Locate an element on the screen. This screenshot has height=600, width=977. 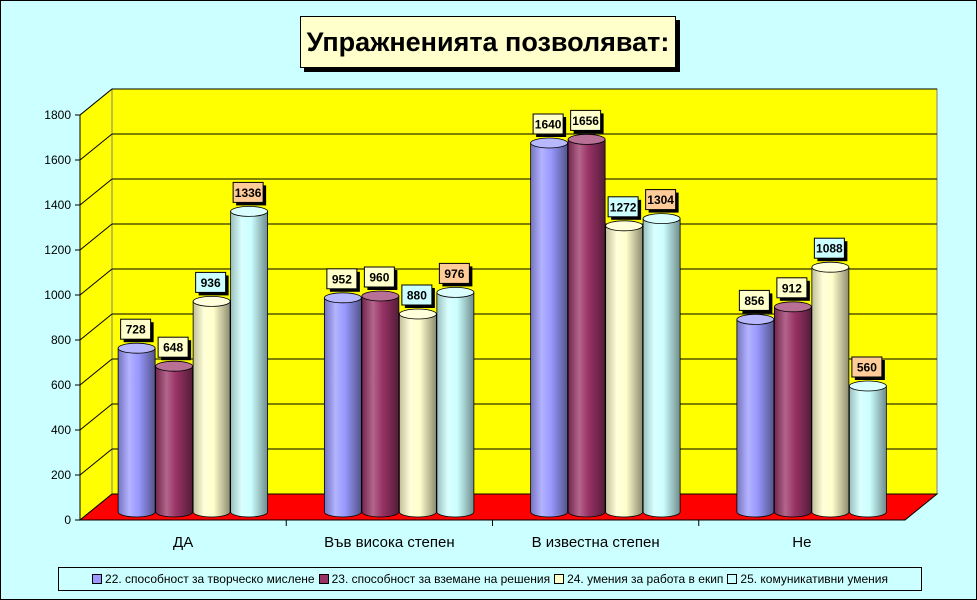
y-tick-label-5: 1000 is located at coordinates (57, 295).